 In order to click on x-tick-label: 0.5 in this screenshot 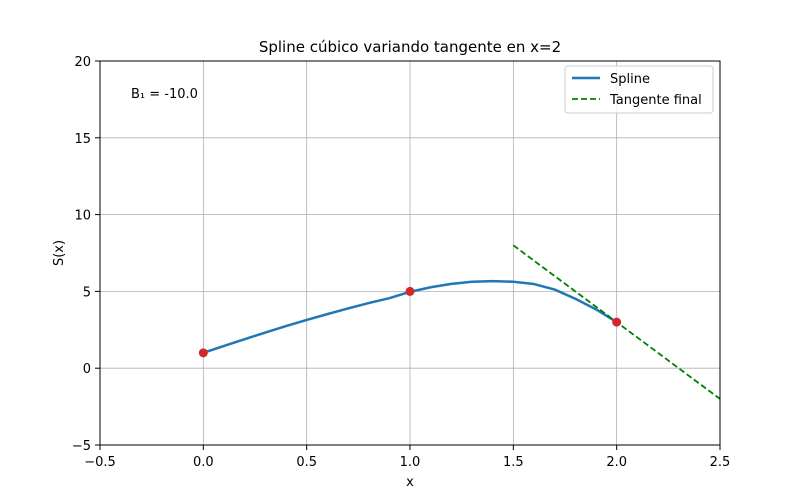, I will do `click(306, 462)`.